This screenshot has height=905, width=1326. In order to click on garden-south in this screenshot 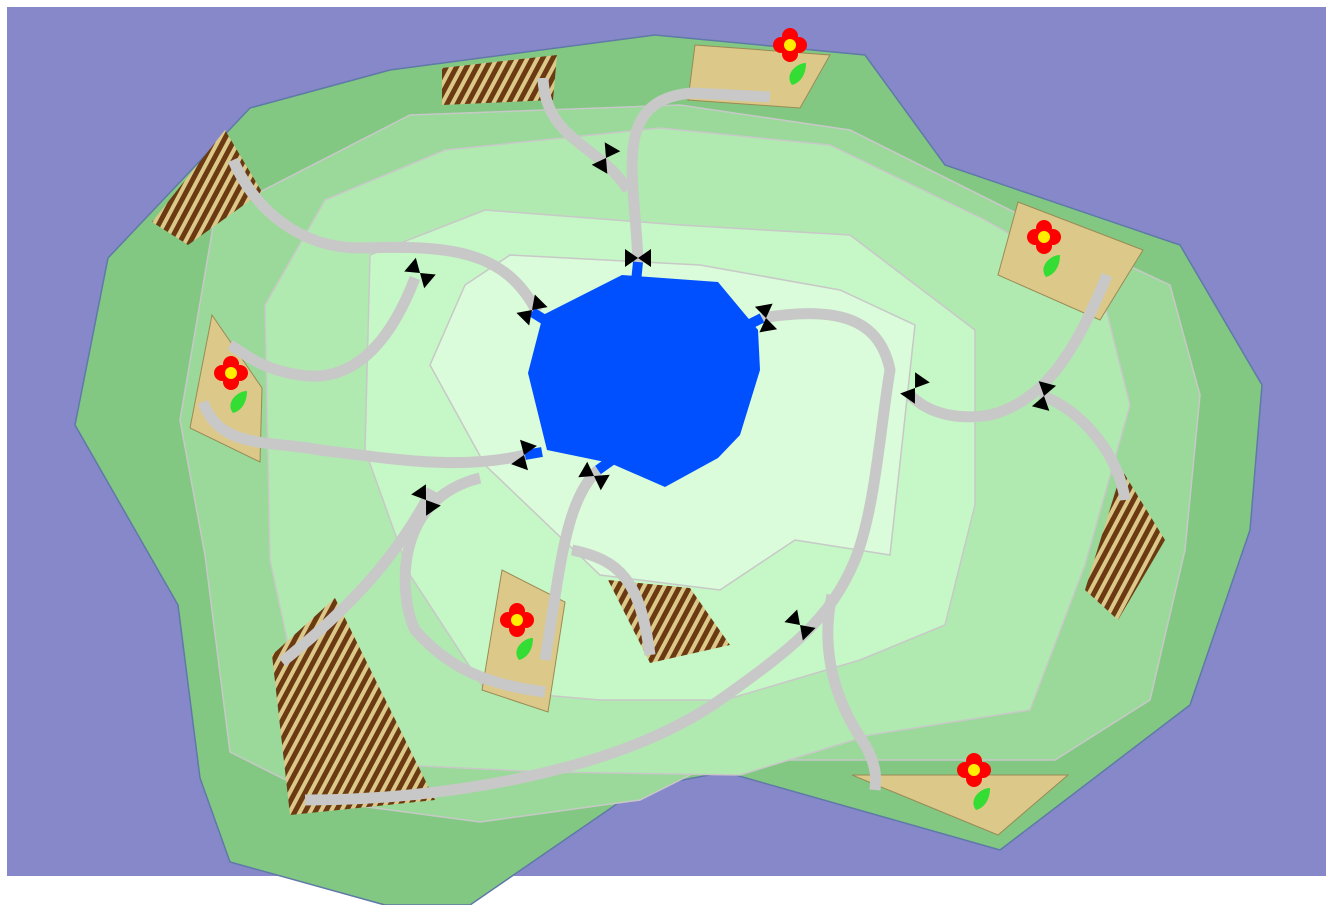, I will do `click(523, 641)`.